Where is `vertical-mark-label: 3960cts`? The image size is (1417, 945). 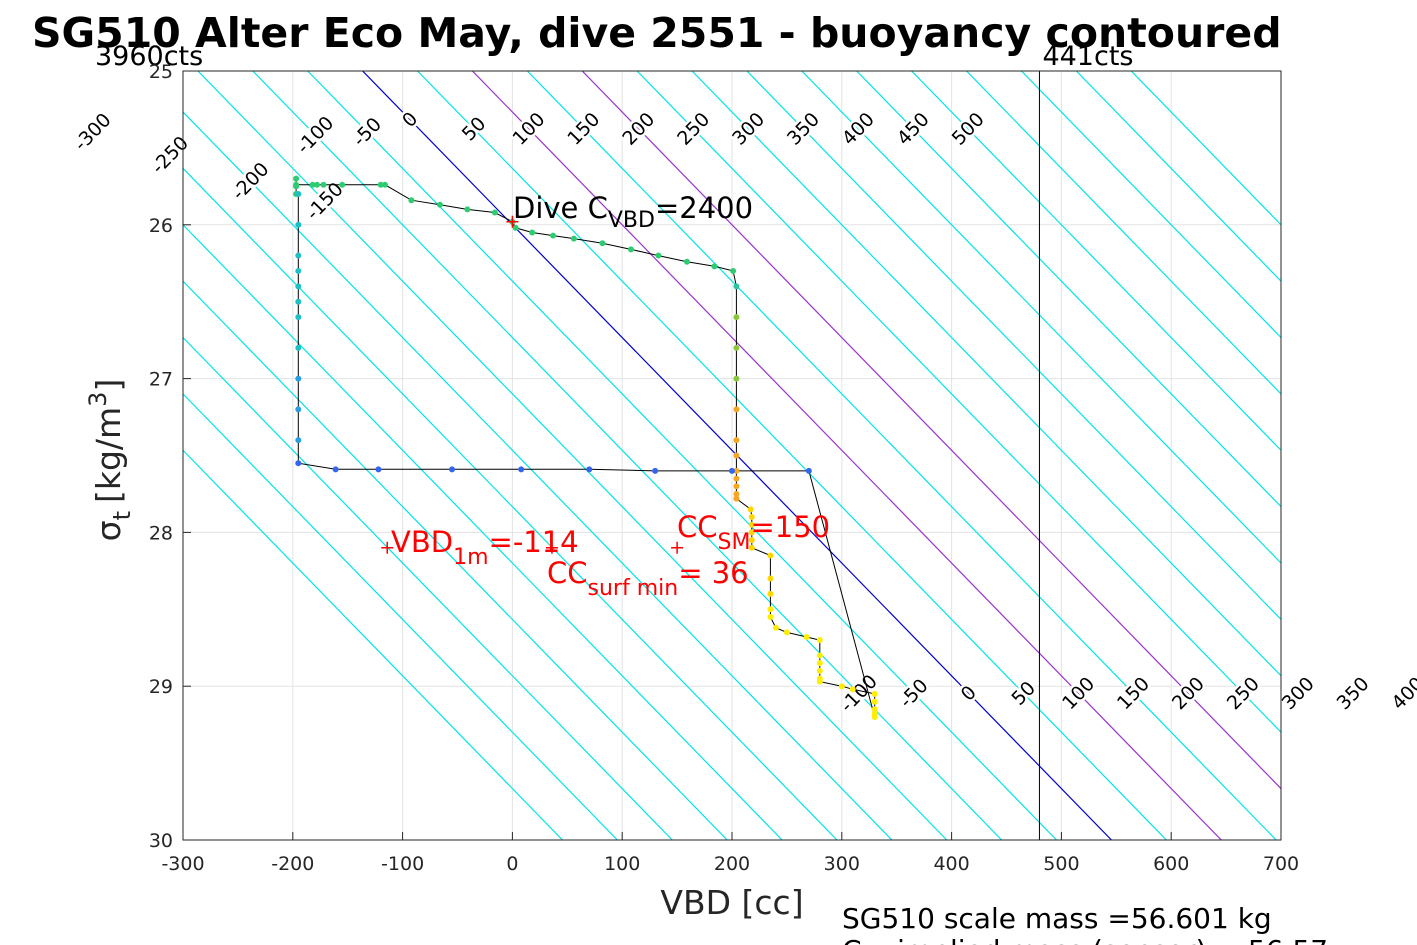 vertical-mark-label: 3960cts is located at coordinates (149, 56).